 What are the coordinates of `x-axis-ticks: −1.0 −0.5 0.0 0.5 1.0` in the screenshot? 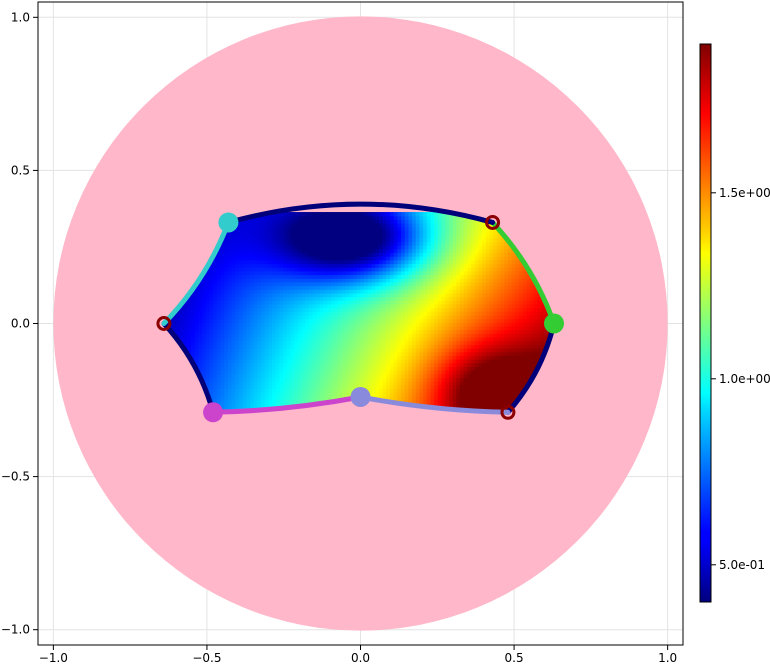 It's located at (358, 655).